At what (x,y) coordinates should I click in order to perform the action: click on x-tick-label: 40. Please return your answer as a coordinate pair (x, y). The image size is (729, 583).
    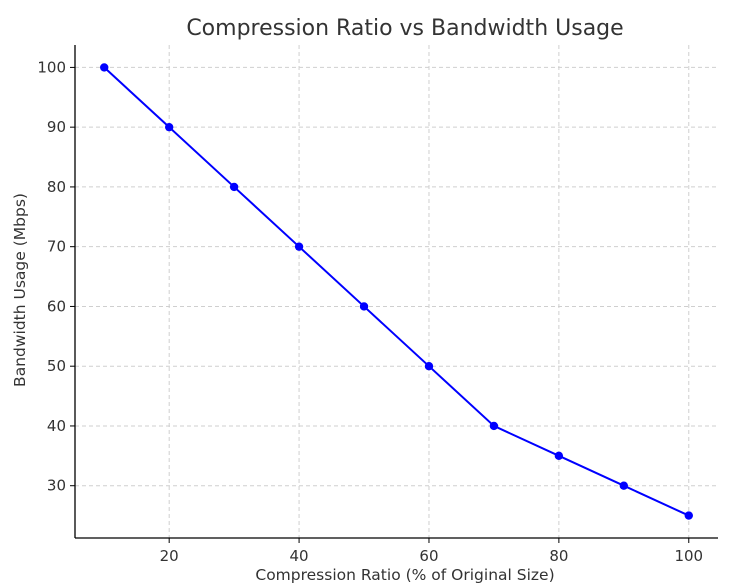
    Looking at the image, I should click on (299, 556).